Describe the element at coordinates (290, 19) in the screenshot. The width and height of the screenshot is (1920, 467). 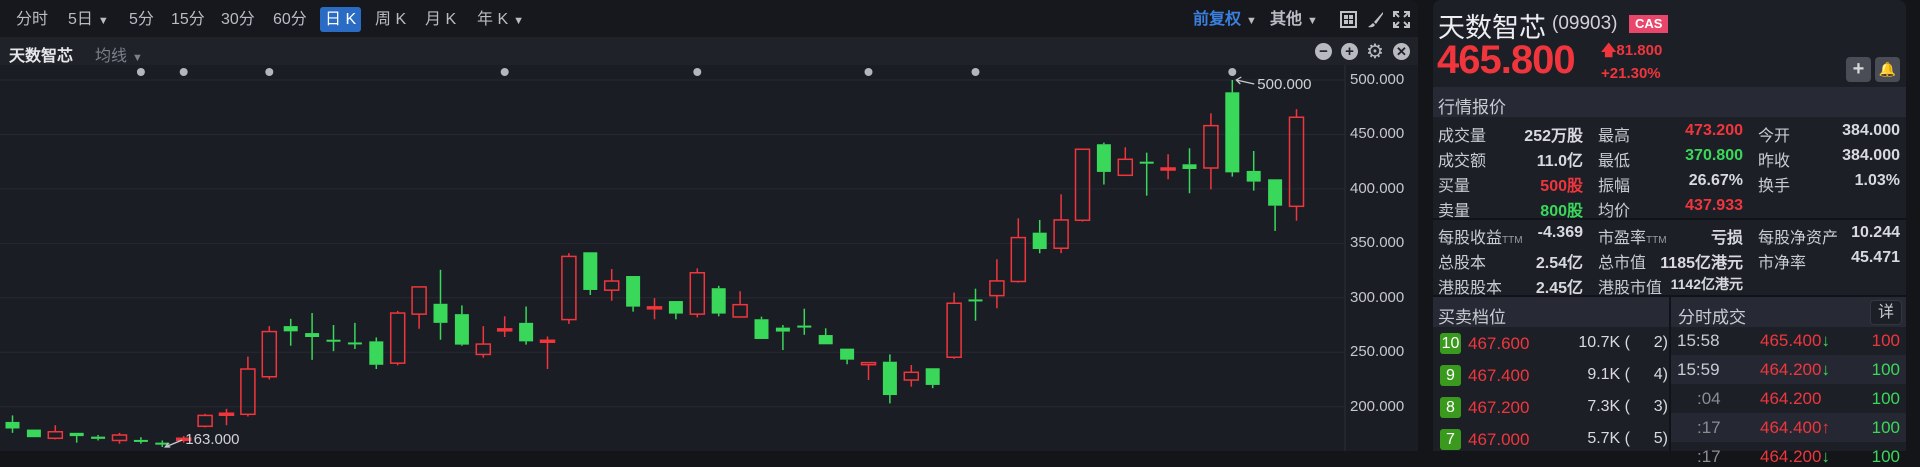
I see `tab-60min: 60分` at that location.